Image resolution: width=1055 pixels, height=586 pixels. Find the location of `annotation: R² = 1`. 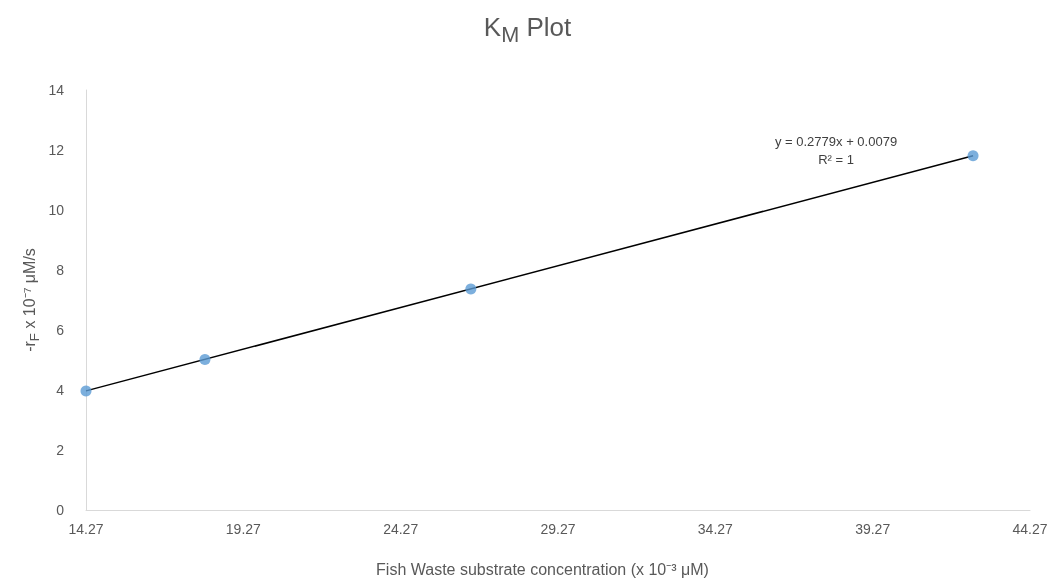

annotation: R² = 1 is located at coordinates (836, 159).